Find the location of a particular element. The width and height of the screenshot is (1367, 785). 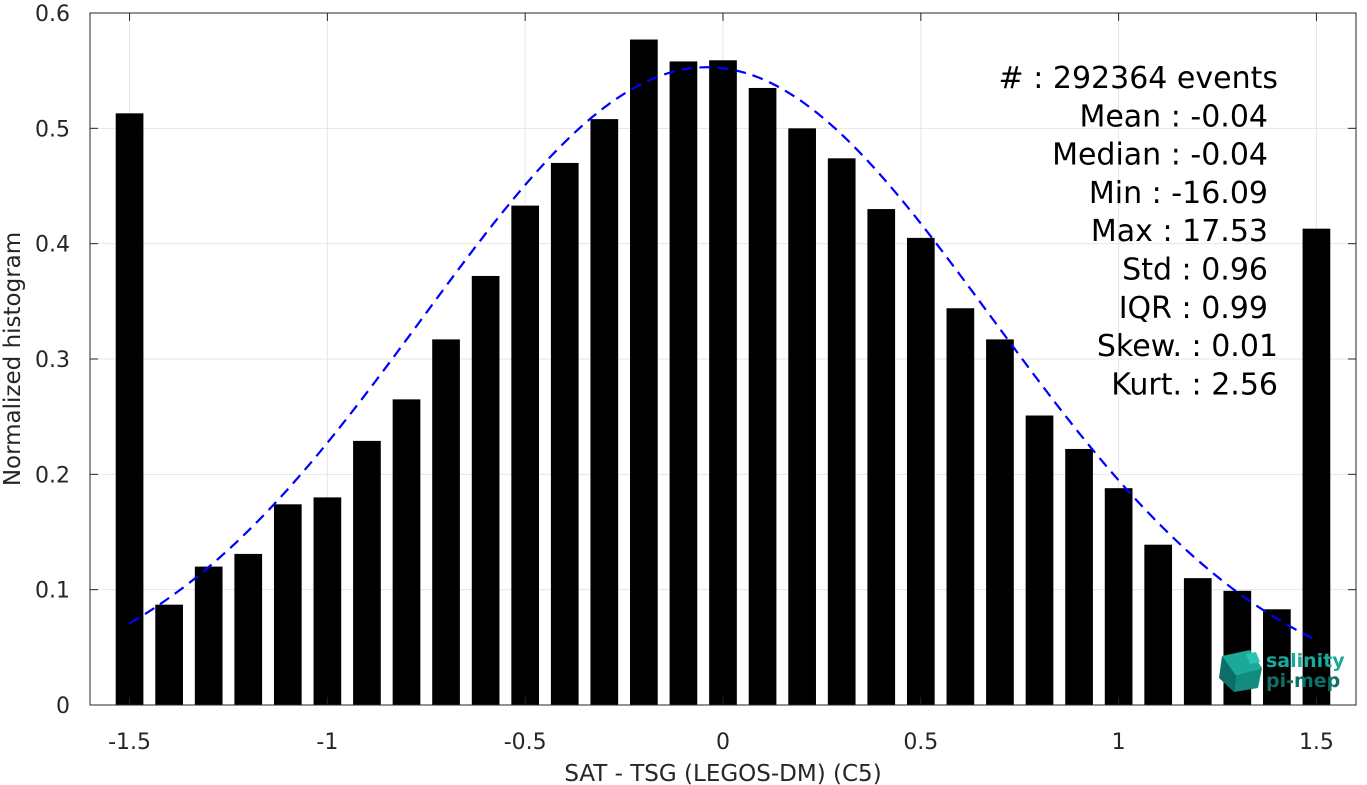

logo-text-pi-mep: pi-mep is located at coordinates (1303, 681).